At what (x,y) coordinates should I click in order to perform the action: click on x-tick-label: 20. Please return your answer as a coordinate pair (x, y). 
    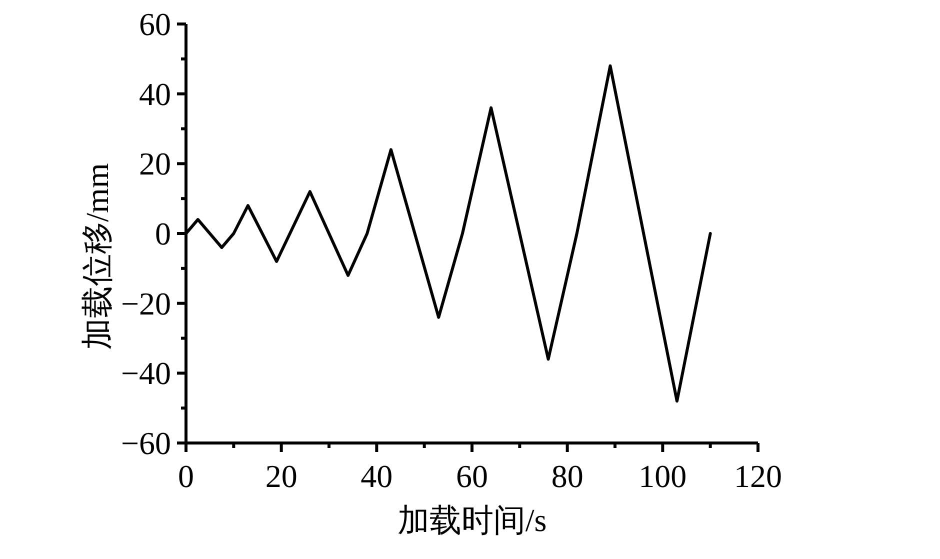
    Looking at the image, I should click on (281, 476).